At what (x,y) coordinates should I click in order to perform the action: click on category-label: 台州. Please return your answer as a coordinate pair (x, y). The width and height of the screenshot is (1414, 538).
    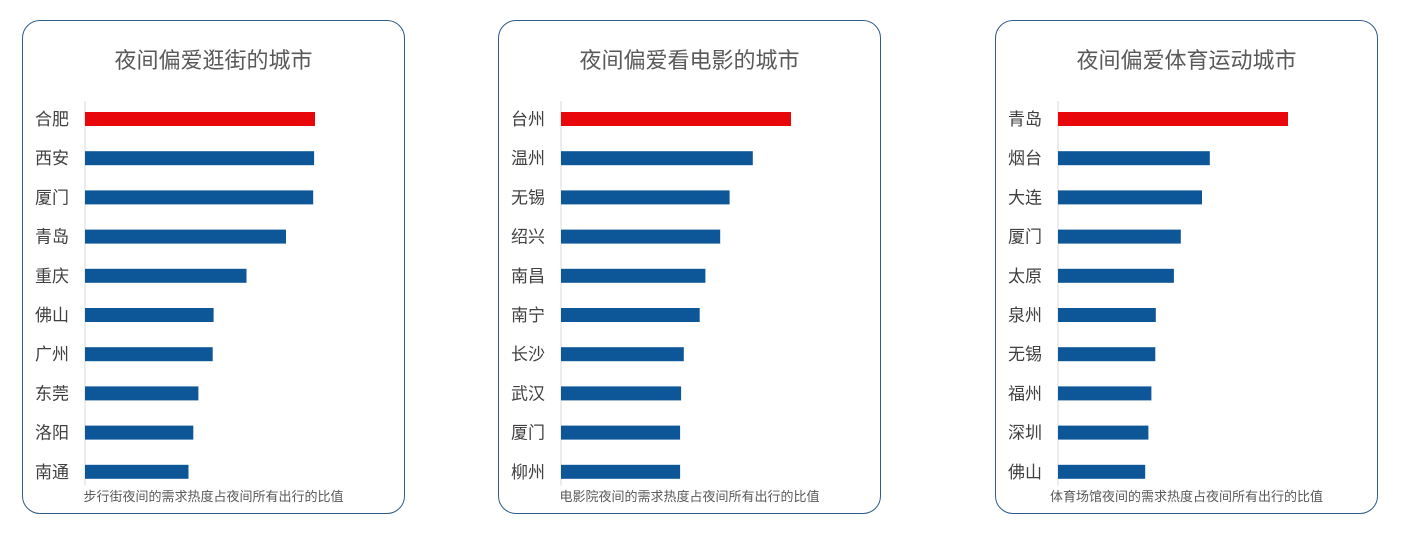
    Looking at the image, I should click on (528, 120).